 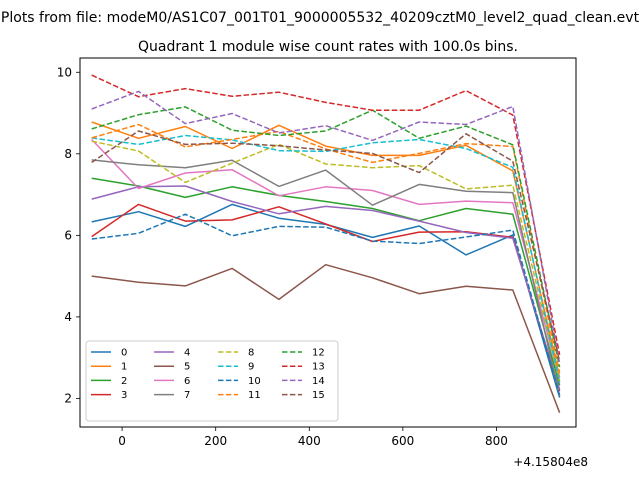 I want to click on x-tick-label: 0, so click(x=122, y=441).